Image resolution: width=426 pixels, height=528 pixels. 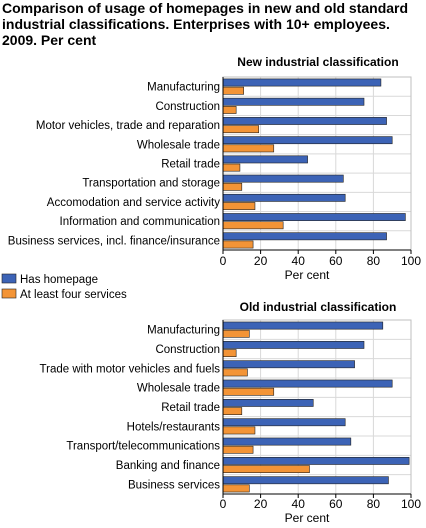 What do you see at coordinates (130, 369) in the screenshot?
I see `category-label: Trade with motor vehicles and fuels` at bounding box center [130, 369].